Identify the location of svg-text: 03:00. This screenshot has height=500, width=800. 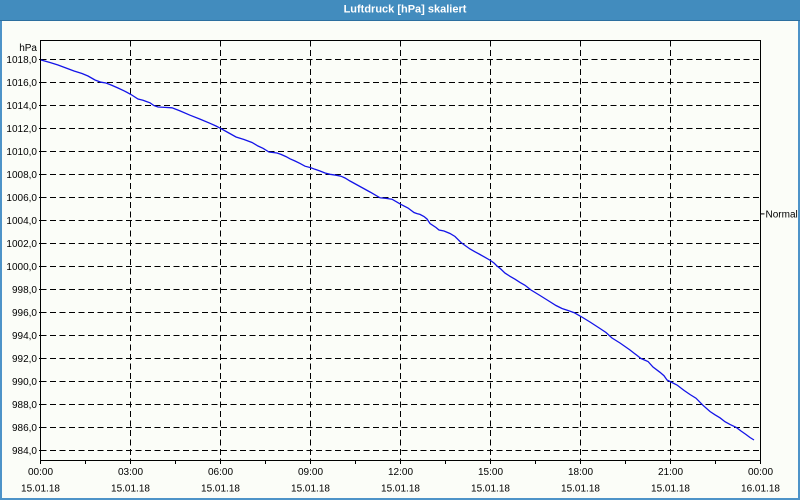
(130, 472).